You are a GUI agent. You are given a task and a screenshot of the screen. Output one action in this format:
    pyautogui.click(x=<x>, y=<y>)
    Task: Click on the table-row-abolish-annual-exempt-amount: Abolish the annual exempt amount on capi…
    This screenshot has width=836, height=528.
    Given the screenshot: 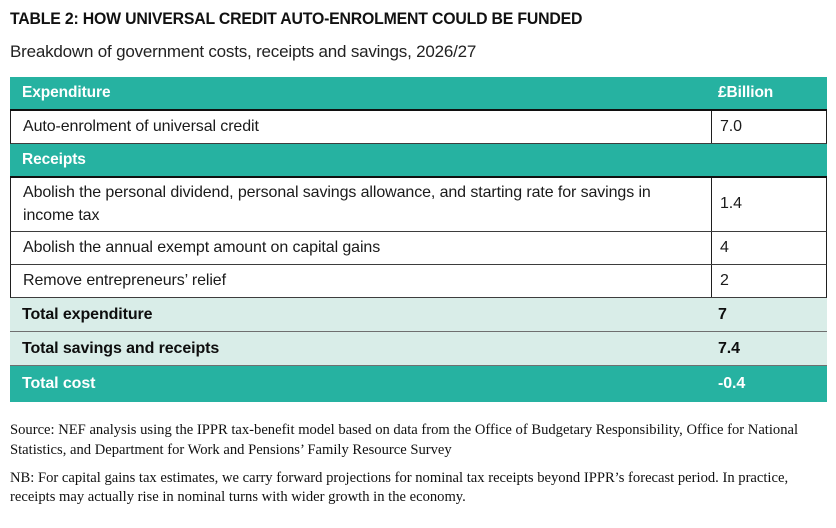 What is the action you would take?
    pyautogui.click(x=419, y=249)
    